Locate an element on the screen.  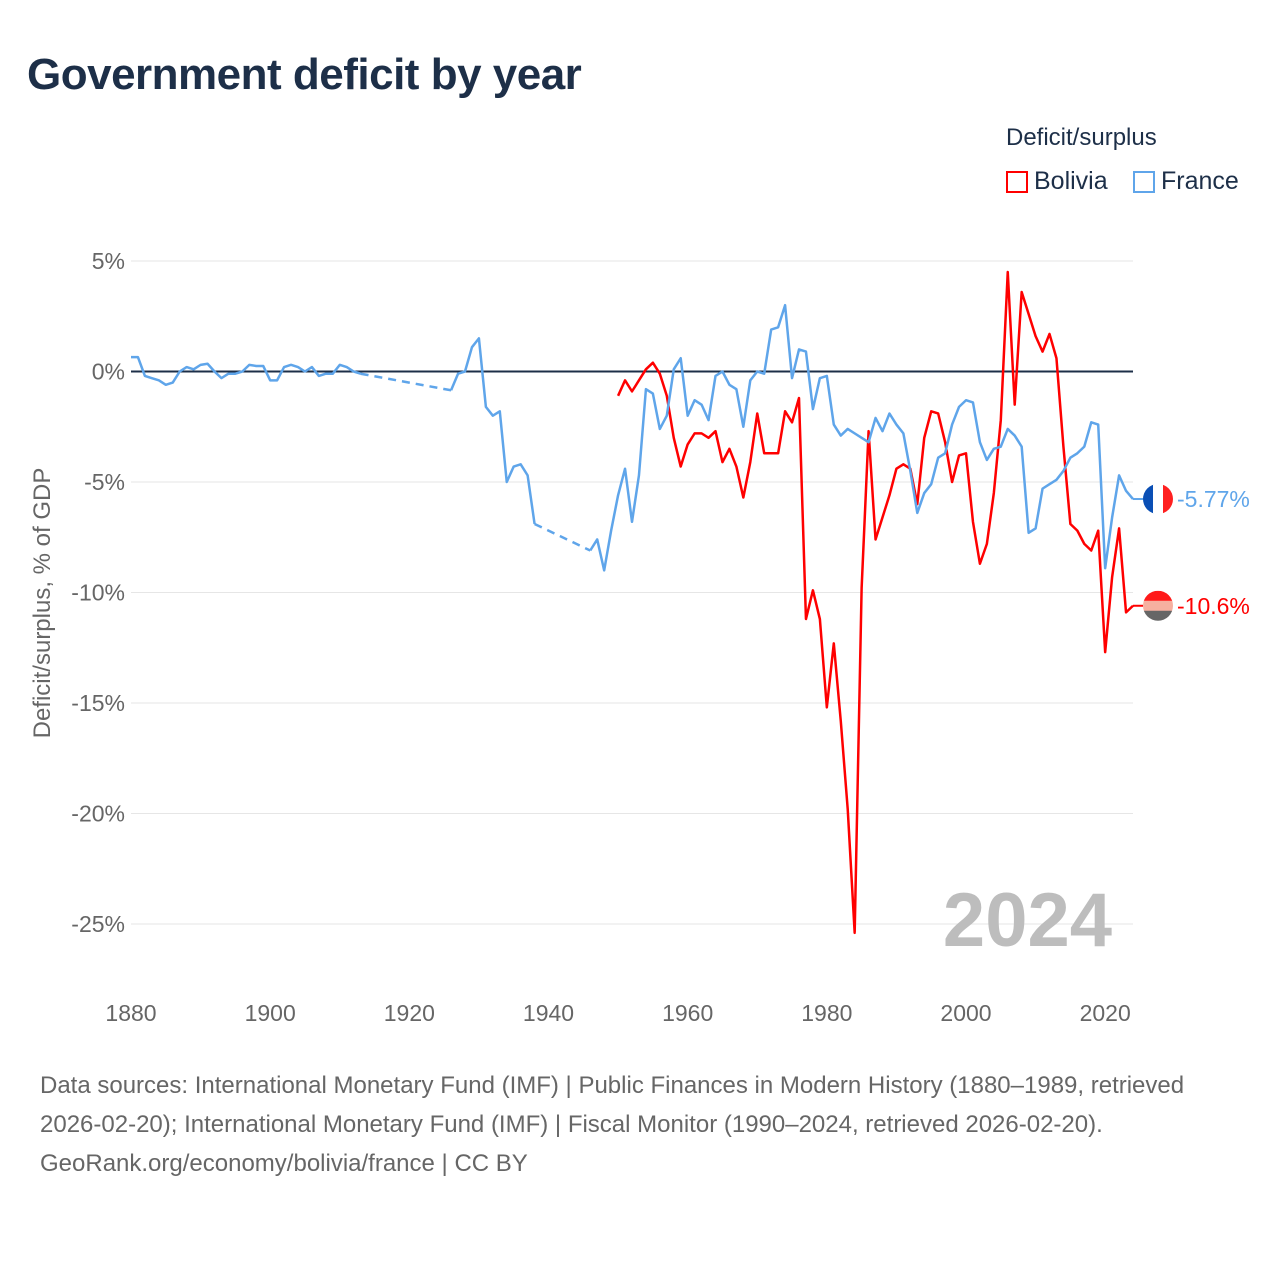
legend-label-bolivia: Bolivia is located at coordinates (1071, 181).